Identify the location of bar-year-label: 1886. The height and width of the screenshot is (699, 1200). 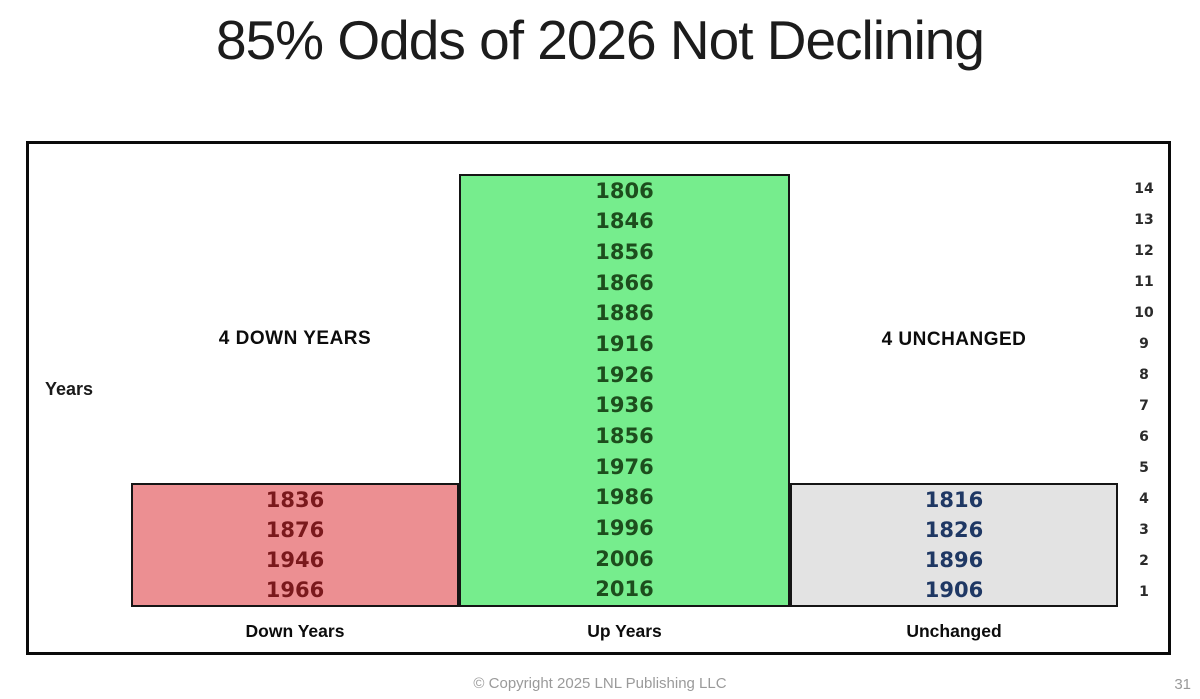
(624, 313).